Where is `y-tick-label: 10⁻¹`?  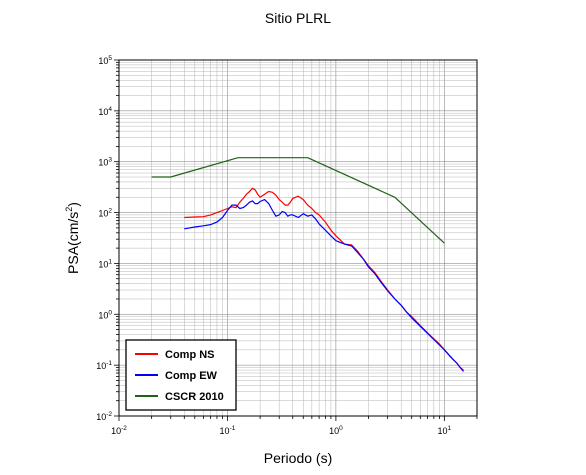 y-tick-label: 10⁻¹ is located at coordinates (104, 365).